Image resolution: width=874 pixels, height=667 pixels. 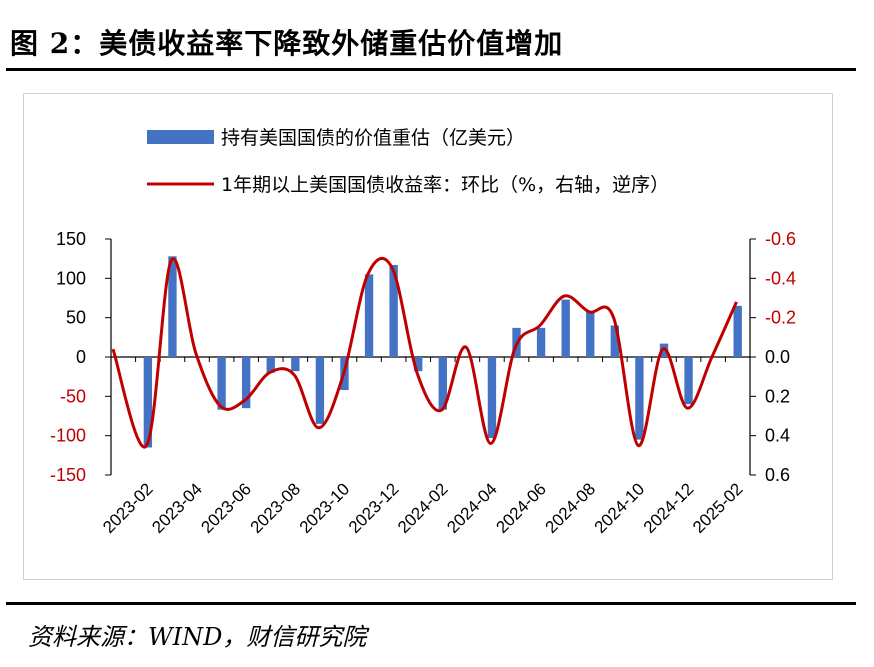 What do you see at coordinates (777, 475) in the screenshot?
I see `right-tick-label: 0.6` at bounding box center [777, 475].